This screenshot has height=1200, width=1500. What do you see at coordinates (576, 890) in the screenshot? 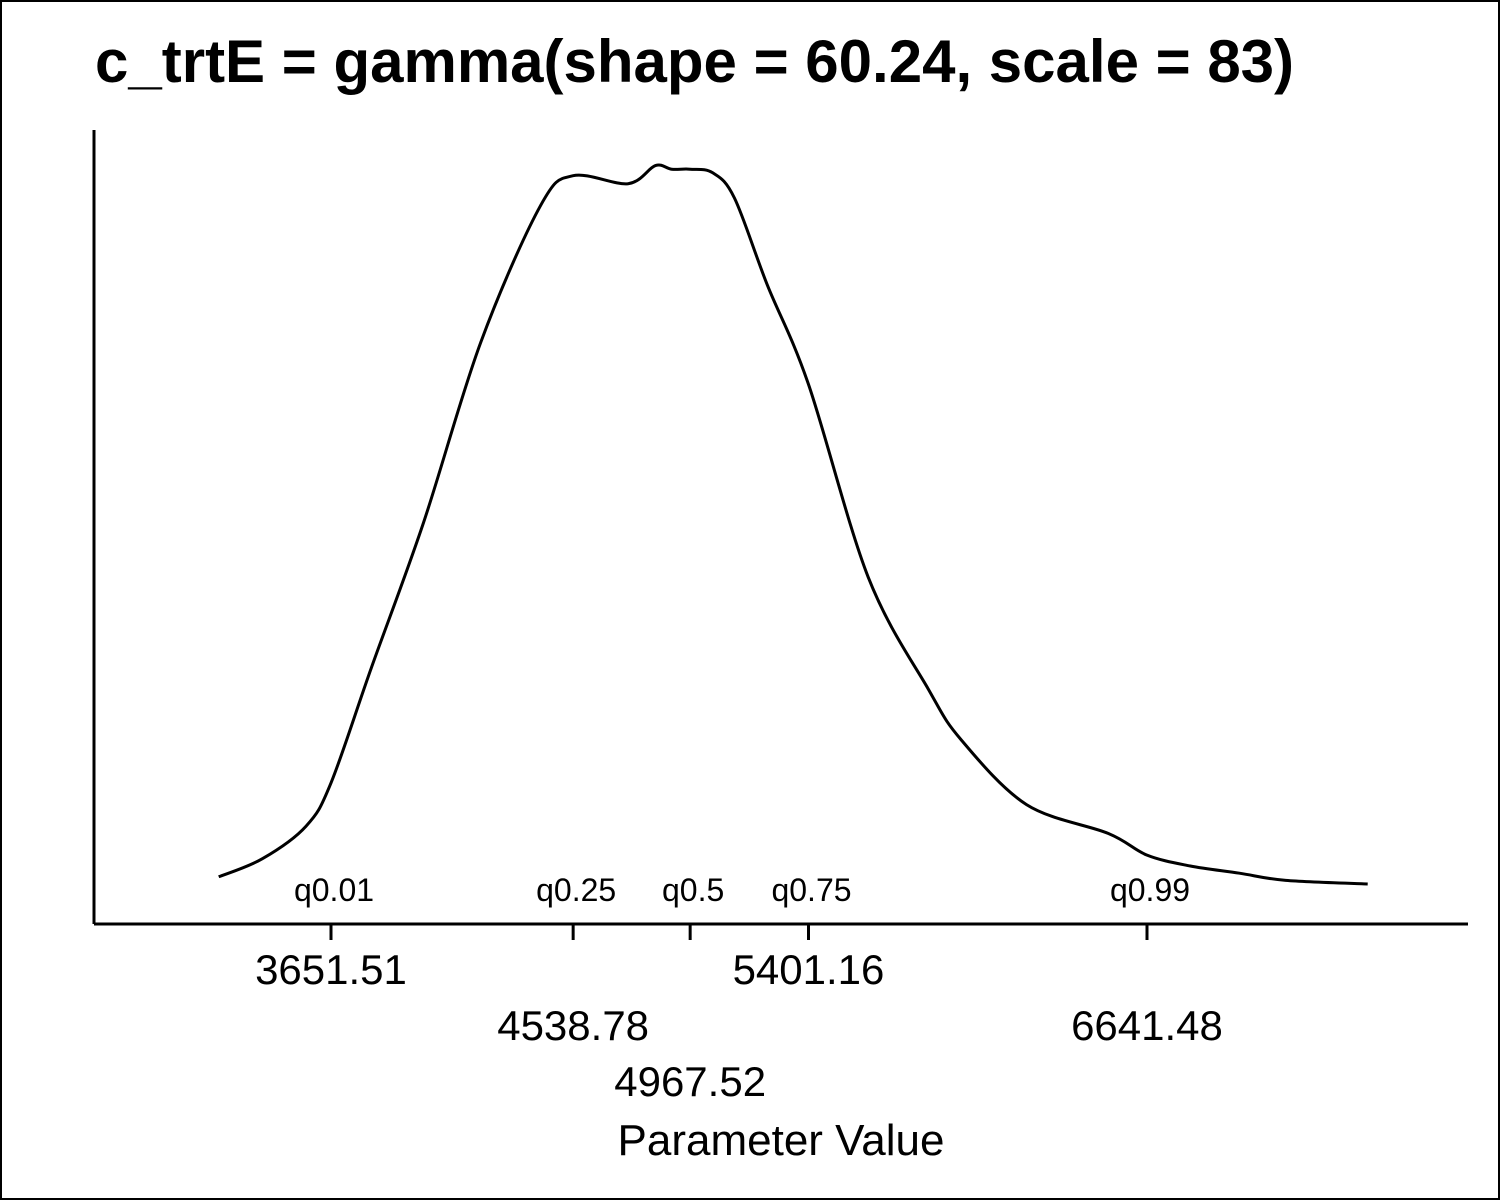
I see `quantile-label-q0-25: q0.25` at bounding box center [576, 890].